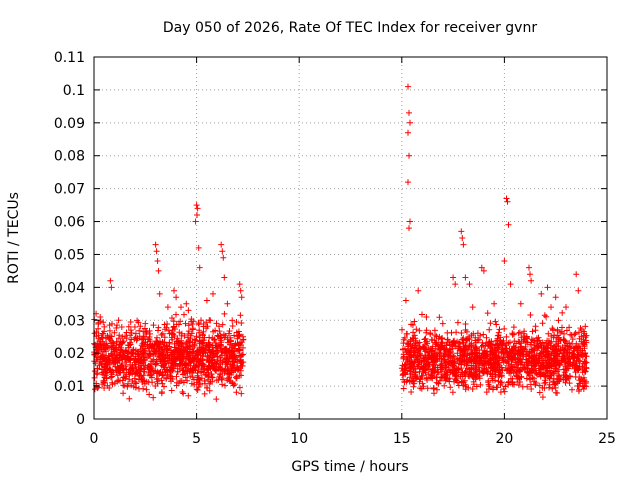 The image size is (640, 484). What do you see at coordinates (504, 439) in the screenshot?
I see `x-tick-label: 20` at bounding box center [504, 439].